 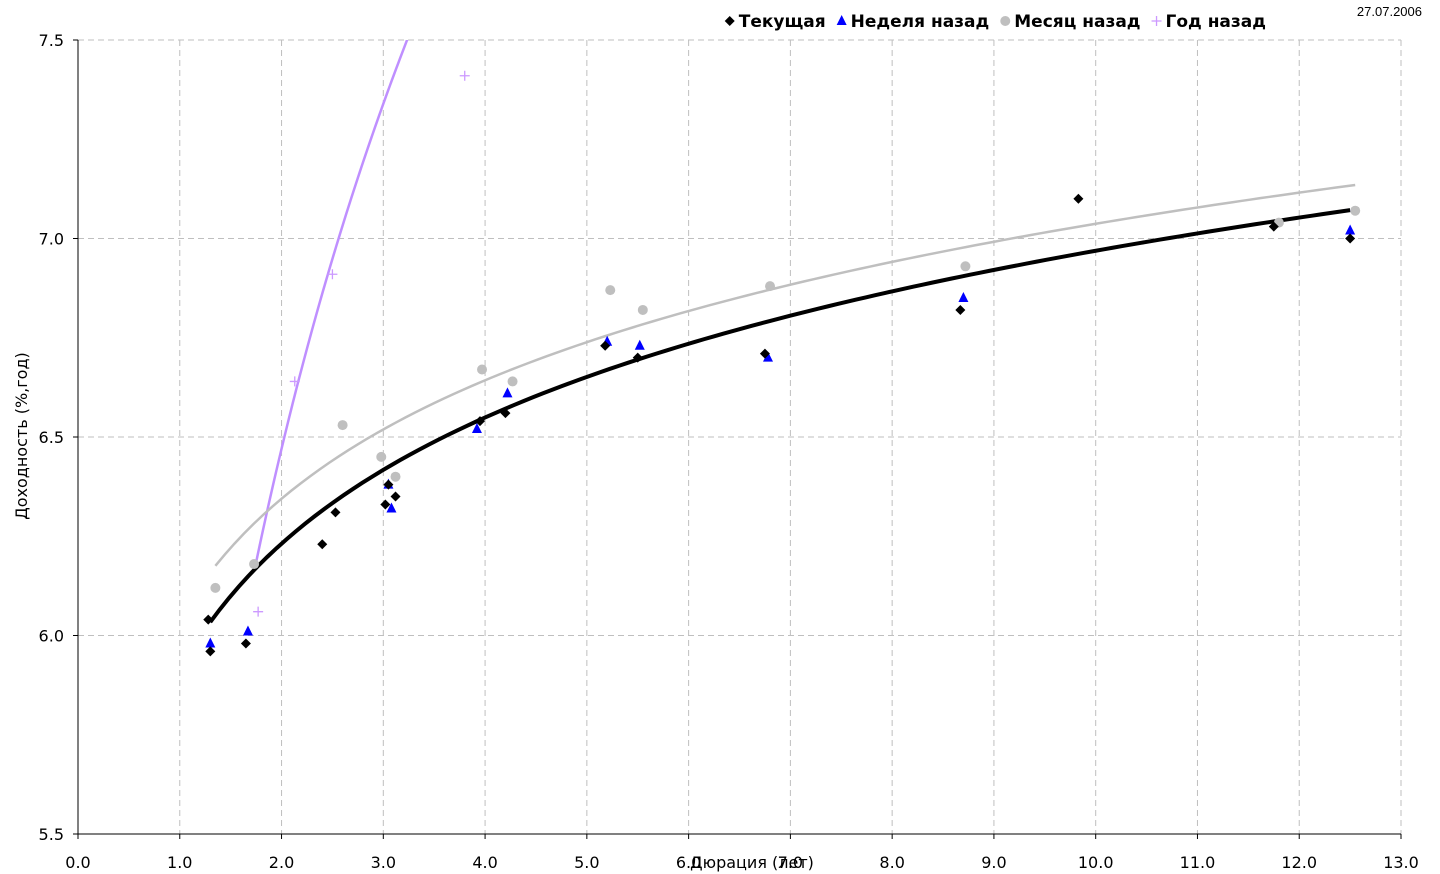 I want to click on y-axis-title: Доходность (%,год), so click(x=21, y=436).